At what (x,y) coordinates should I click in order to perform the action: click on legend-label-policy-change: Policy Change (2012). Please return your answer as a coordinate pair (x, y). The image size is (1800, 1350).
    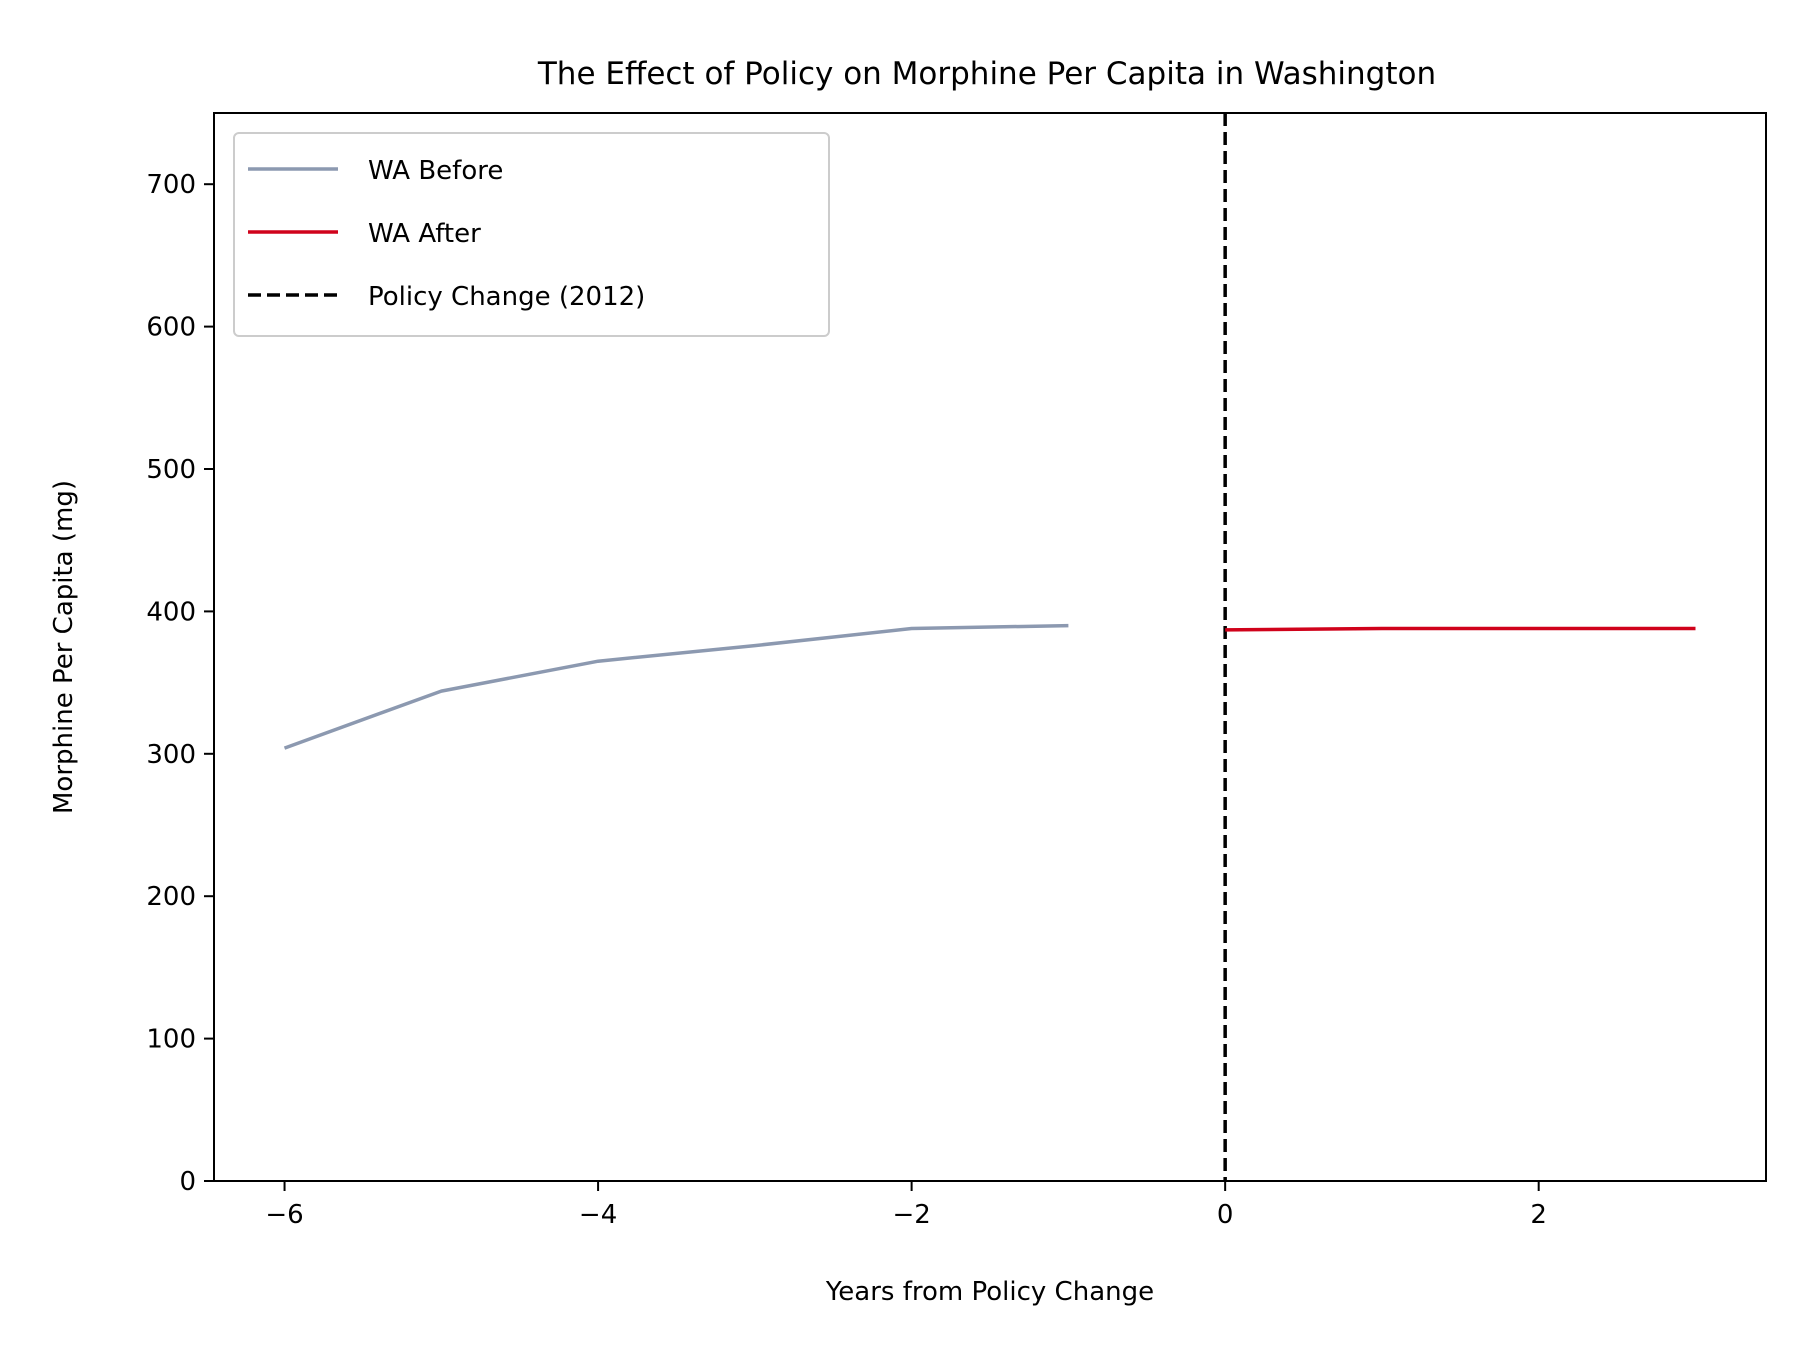
    Looking at the image, I should click on (506, 297).